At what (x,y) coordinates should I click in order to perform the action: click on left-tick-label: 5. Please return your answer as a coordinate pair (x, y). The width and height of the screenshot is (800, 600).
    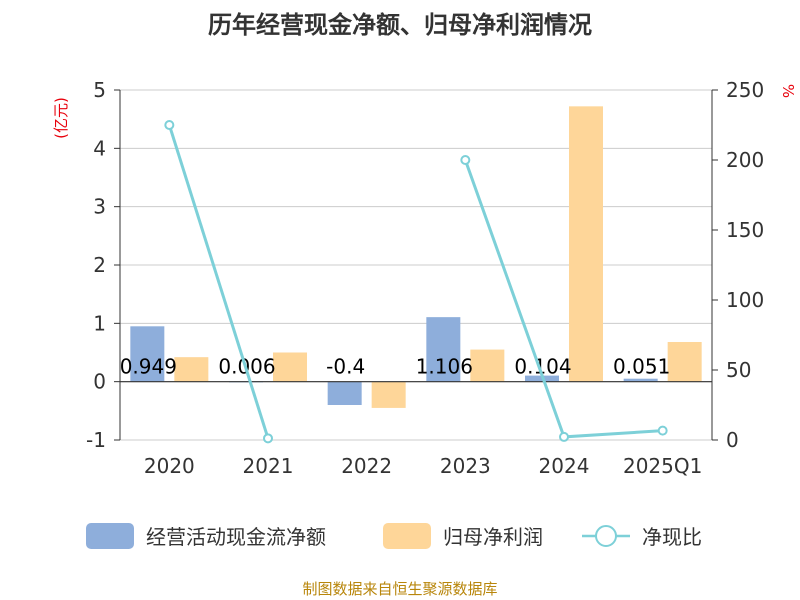
    Looking at the image, I should click on (99, 90).